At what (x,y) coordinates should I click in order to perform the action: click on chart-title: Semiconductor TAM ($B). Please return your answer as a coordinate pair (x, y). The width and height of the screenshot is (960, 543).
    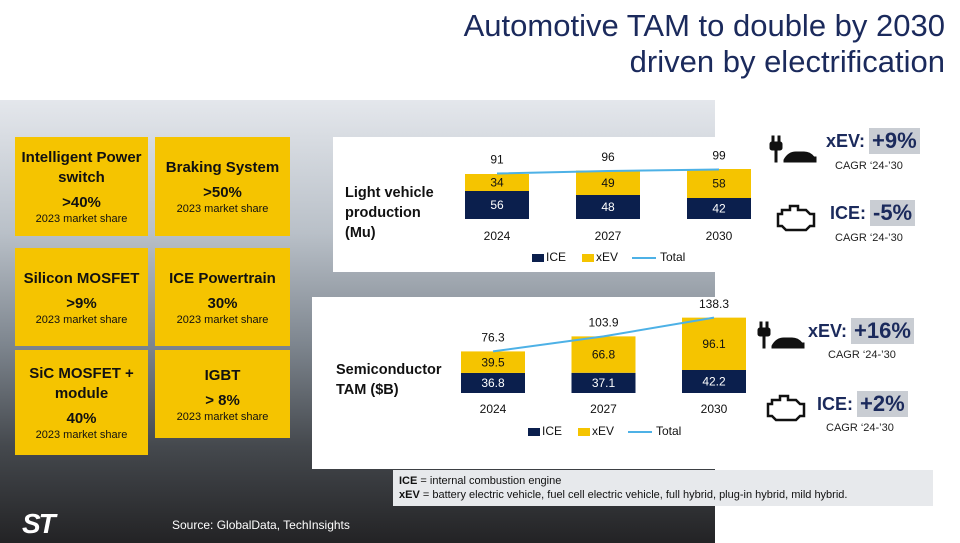
    Looking at the image, I should click on (389, 380).